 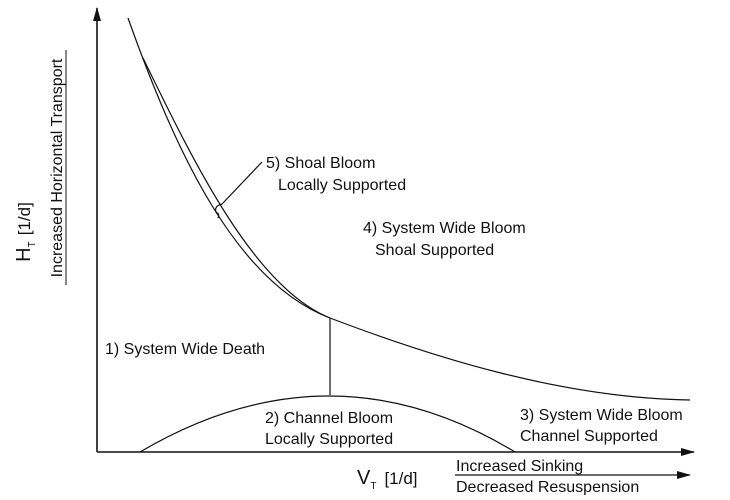 I want to click on region-label: 1) System Wide Death, so click(x=185, y=349).